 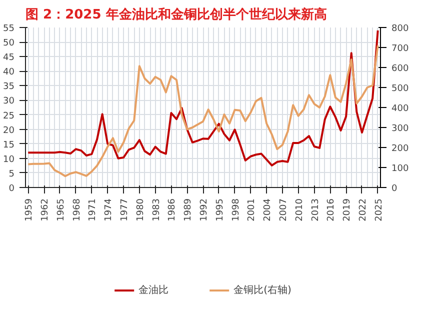 I want to click on y-tick-label: 15, so click(x=8, y=145).